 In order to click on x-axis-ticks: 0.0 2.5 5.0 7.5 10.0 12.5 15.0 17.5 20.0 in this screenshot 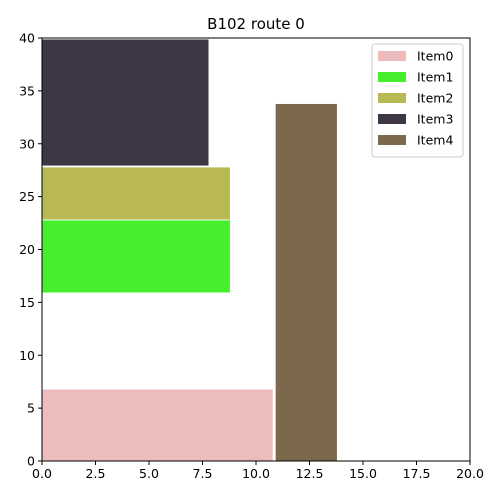, I will do `click(258, 471)`.